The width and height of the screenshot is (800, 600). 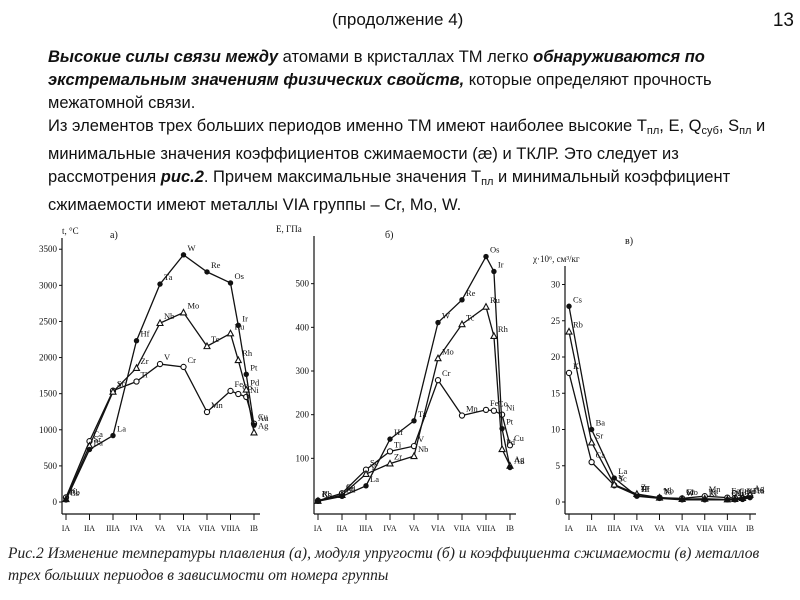 I want to click on point-label-Ir: Ir, so click(x=245, y=318).